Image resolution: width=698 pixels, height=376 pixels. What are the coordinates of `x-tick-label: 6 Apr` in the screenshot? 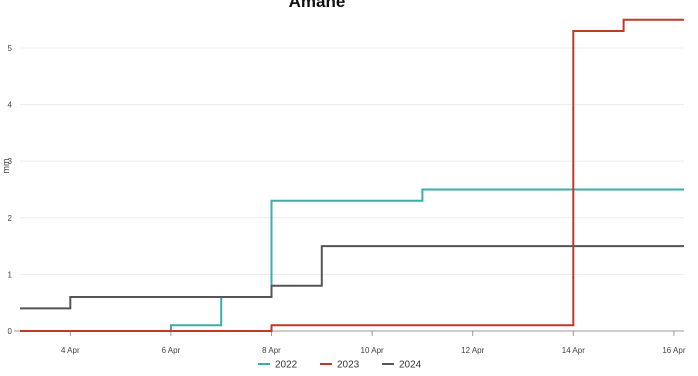 It's located at (171, 350).